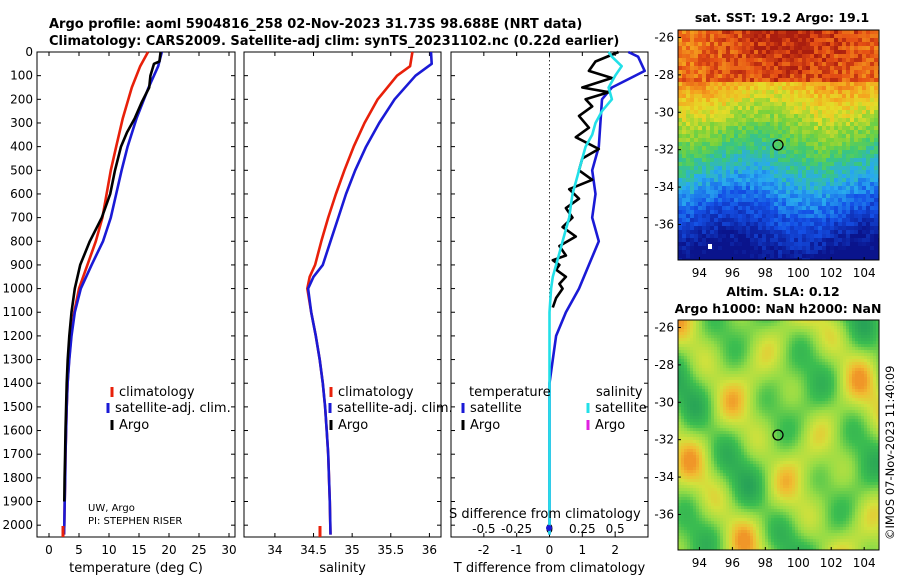 This screenshot has height=580, width=900. What do you see at coordinates (342, 568) in the screenshot?
I see `x-axis-label: salinity` at bounding box center [342, 568].